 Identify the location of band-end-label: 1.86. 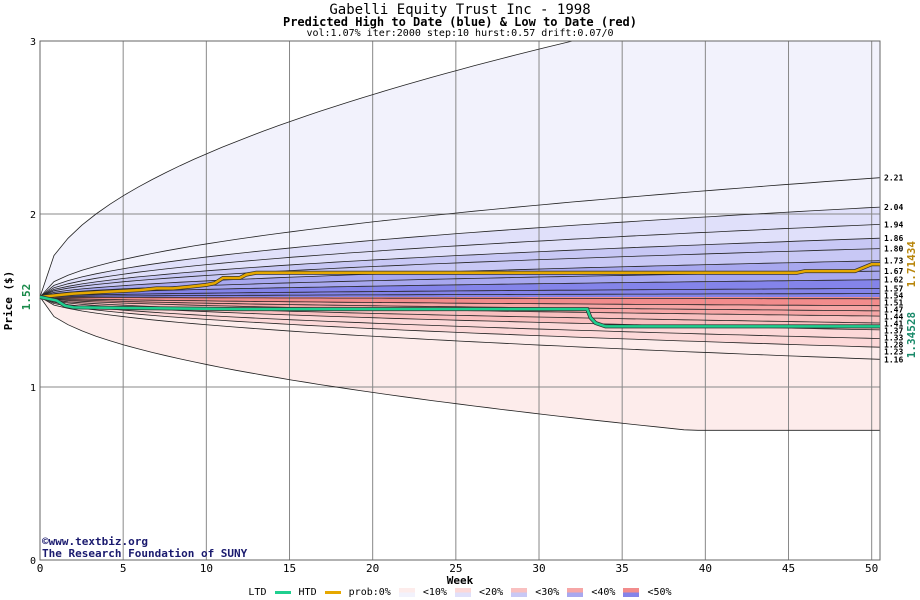
(893, 238).